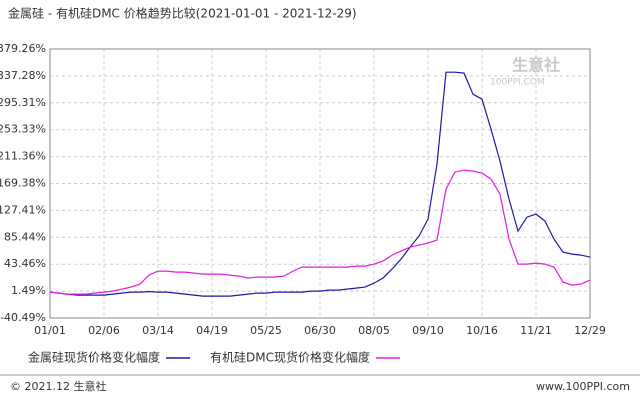  I want to click on y-tick-label: 379.26%, so click(23, 48).